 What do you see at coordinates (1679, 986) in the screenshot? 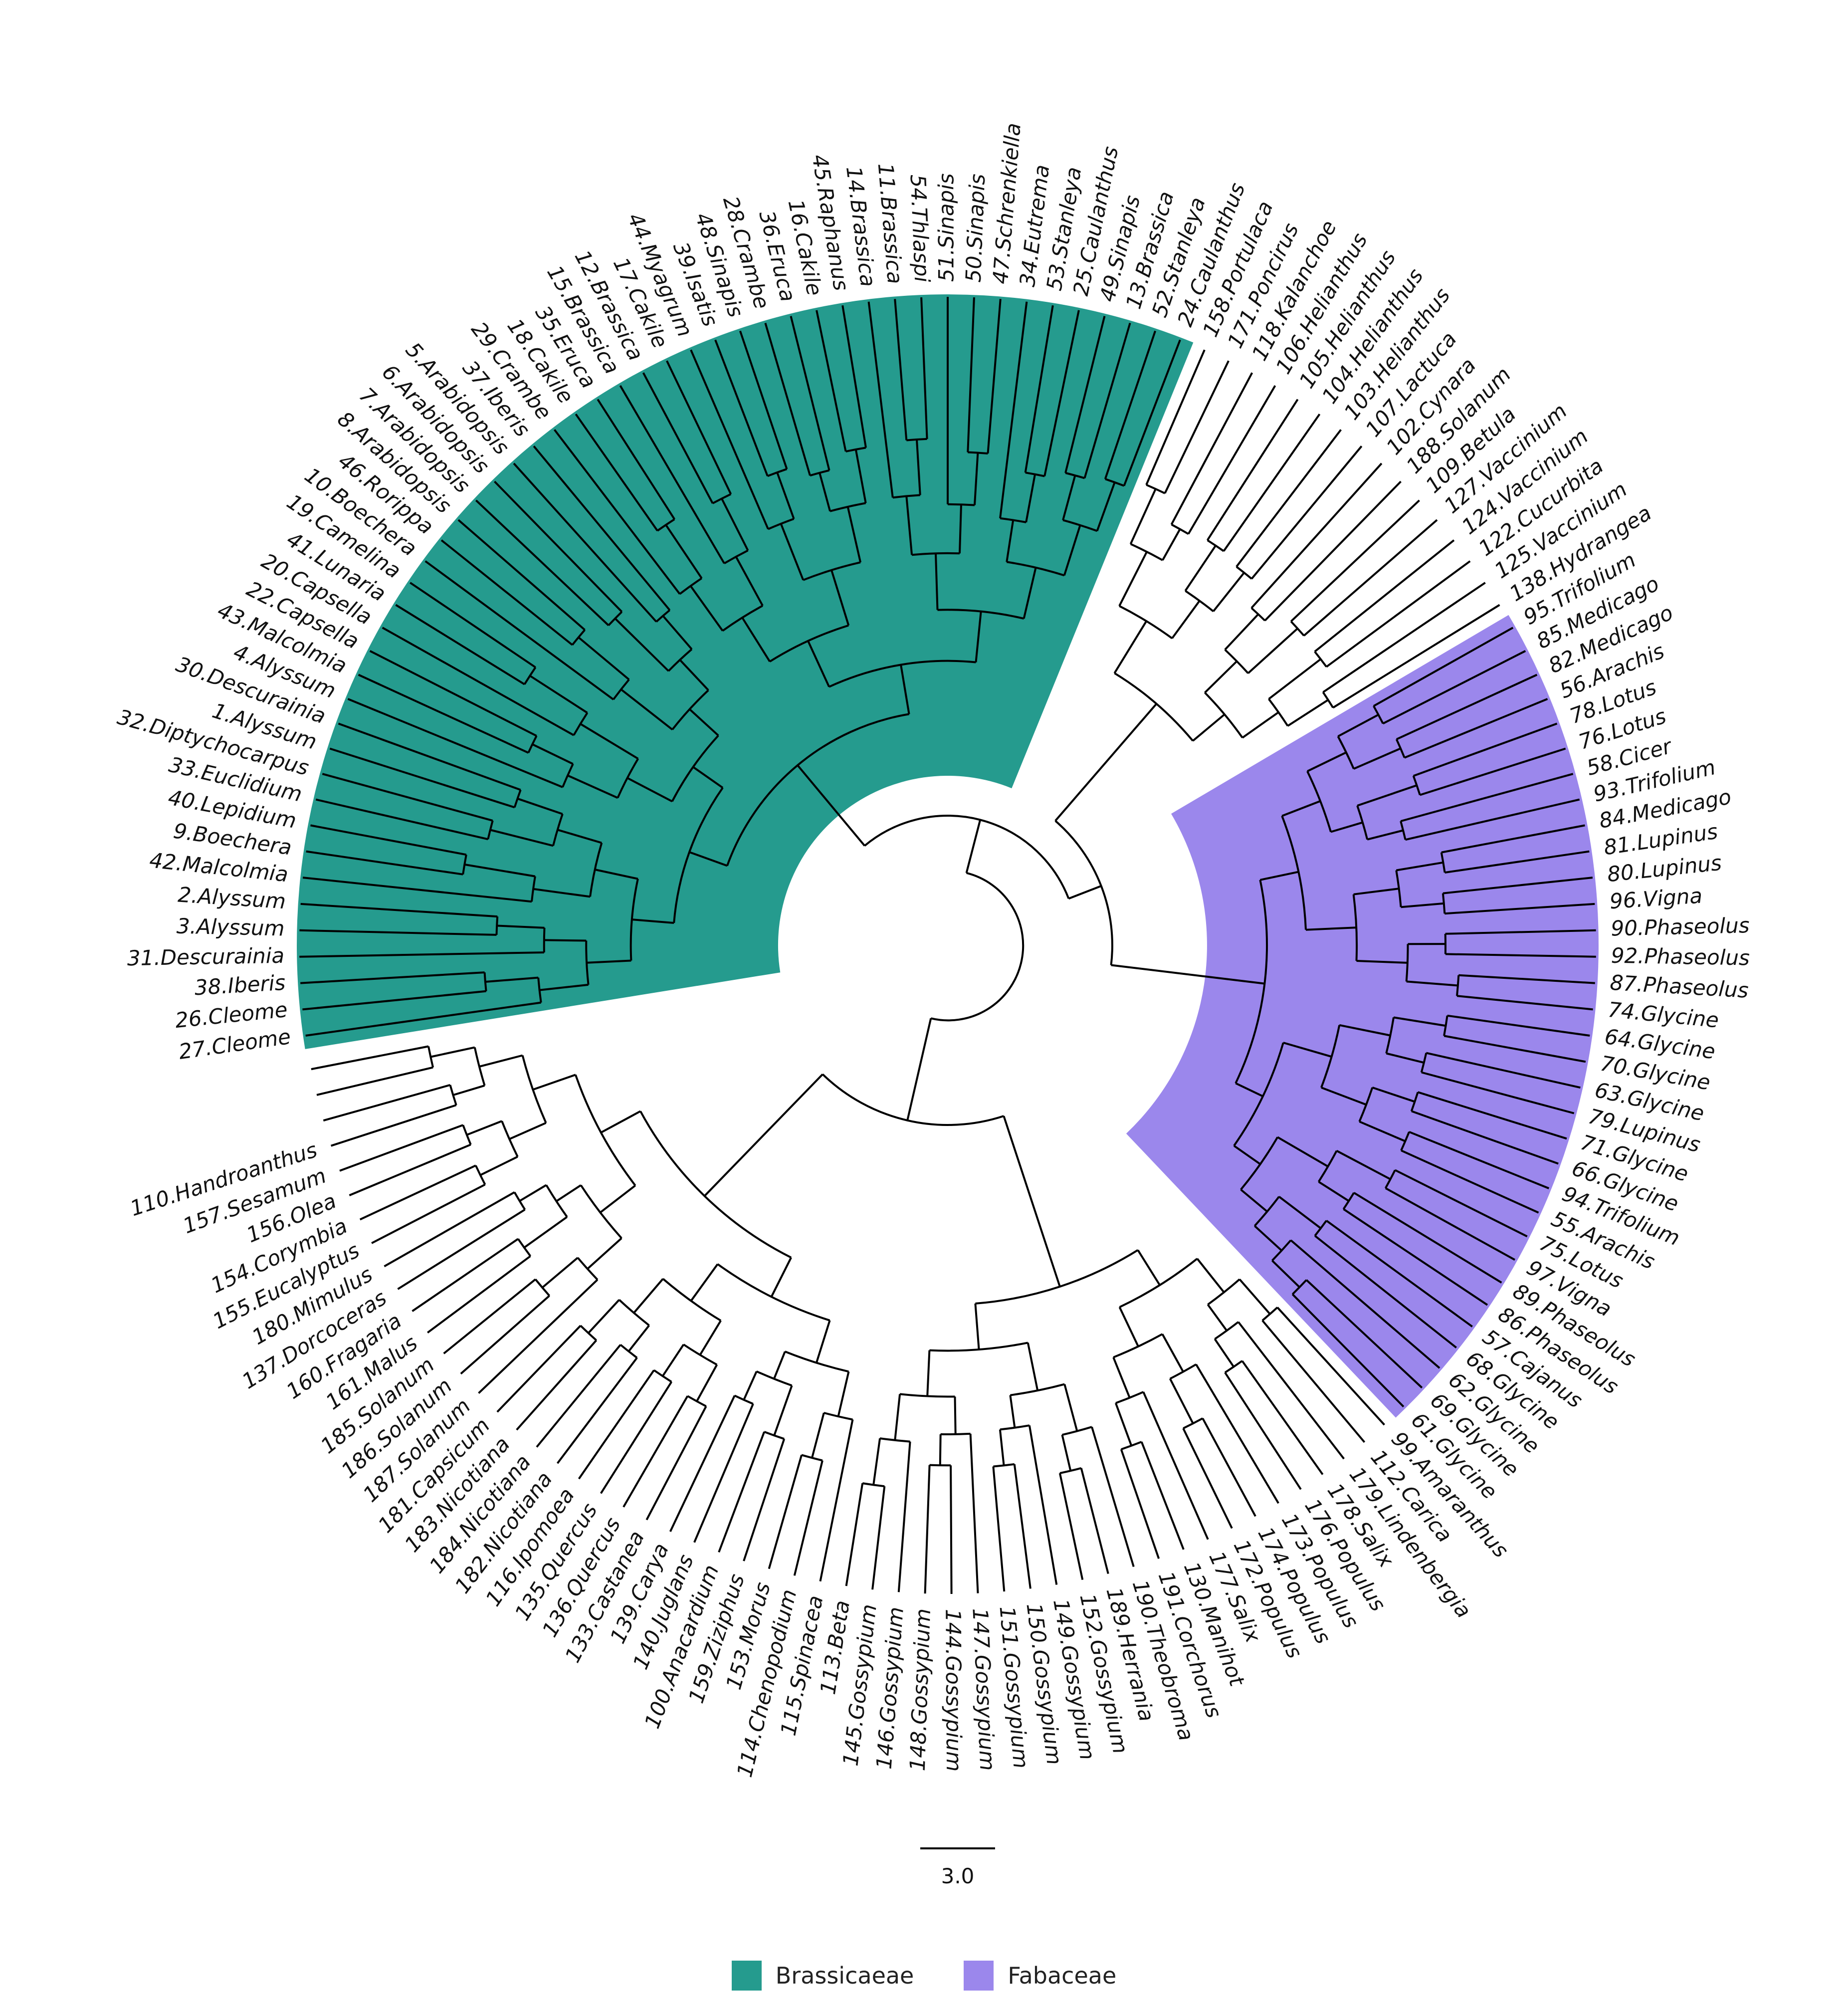
I see `leaf-label: 87.Phaseolus` at bounding box center [1679, 986].